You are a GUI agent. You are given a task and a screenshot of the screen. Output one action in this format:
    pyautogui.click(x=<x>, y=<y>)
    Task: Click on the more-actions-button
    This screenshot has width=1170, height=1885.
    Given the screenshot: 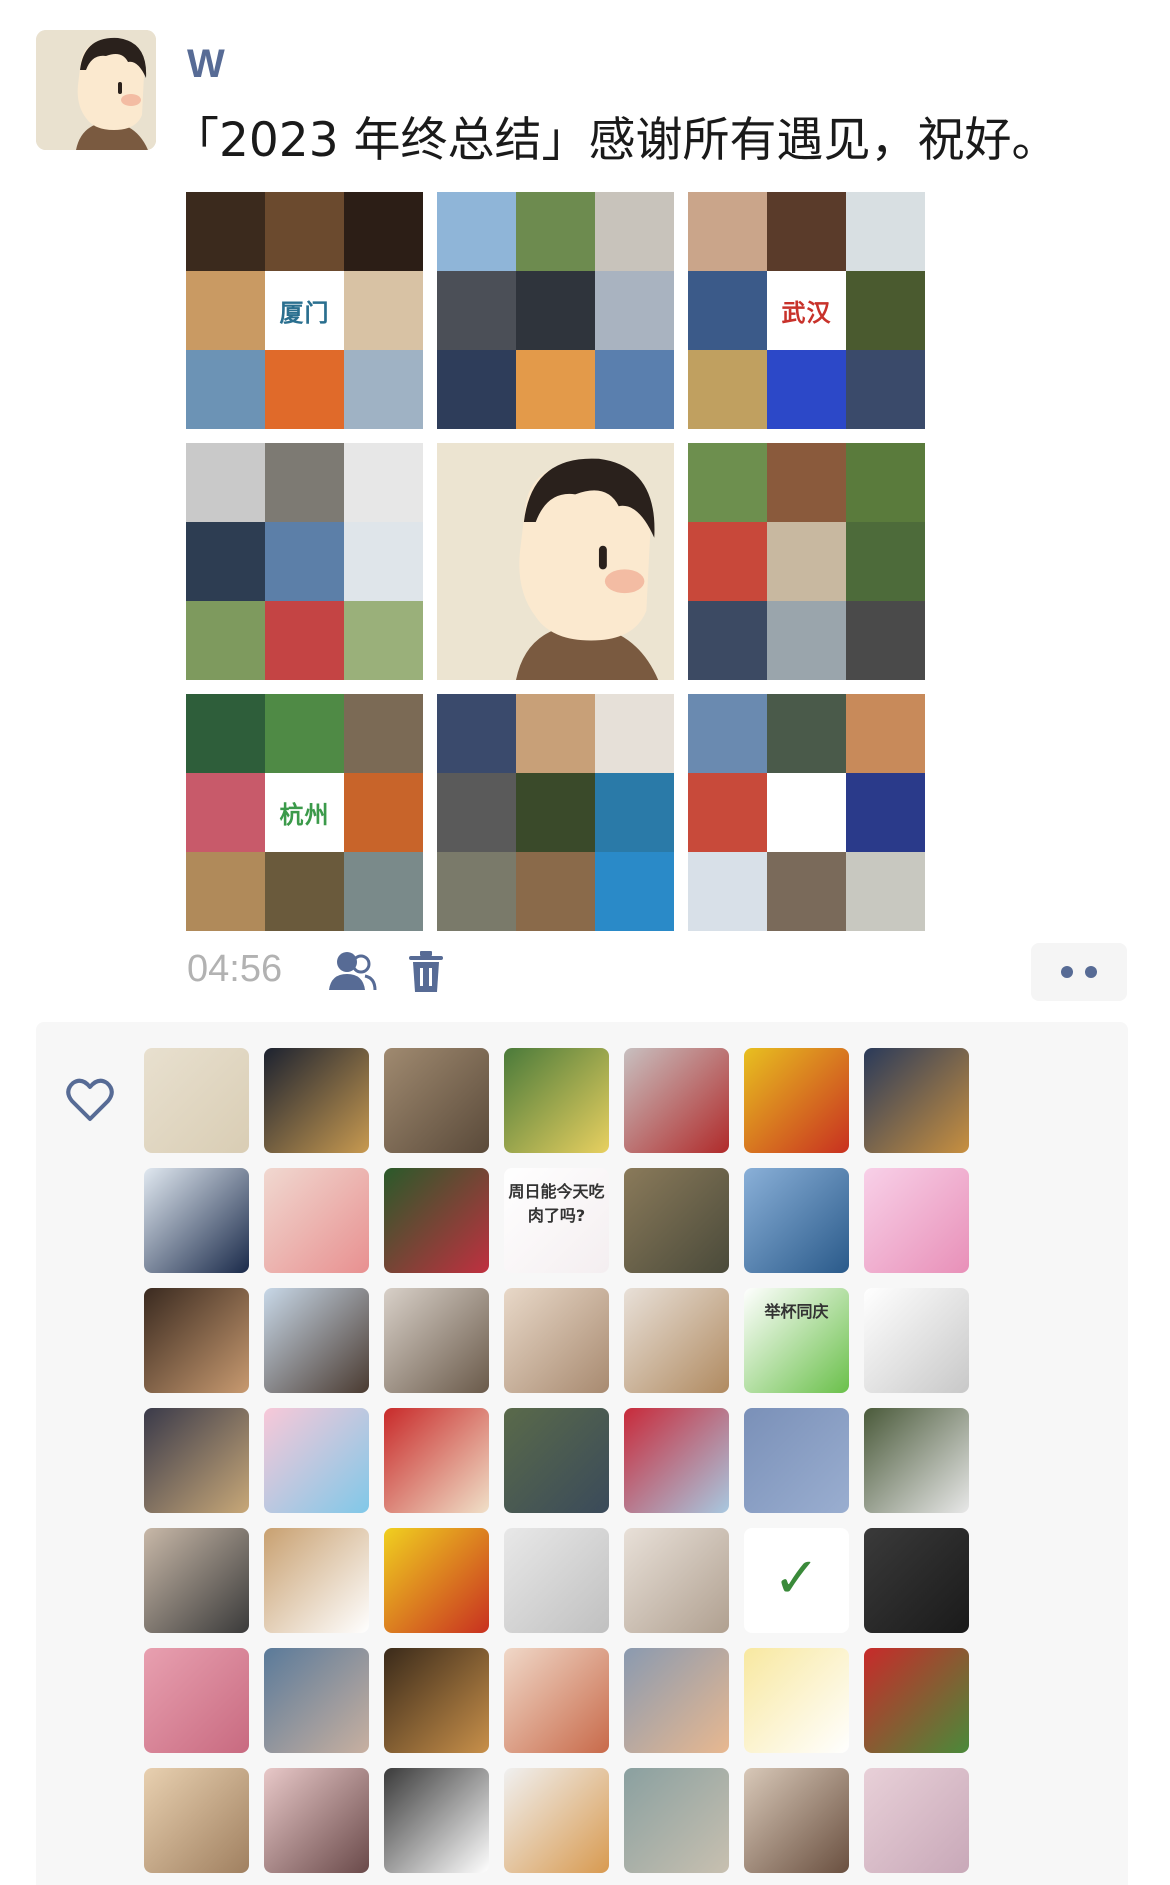 What is the action you would take?
    pyautogui.click(x=1079, y=972)
    